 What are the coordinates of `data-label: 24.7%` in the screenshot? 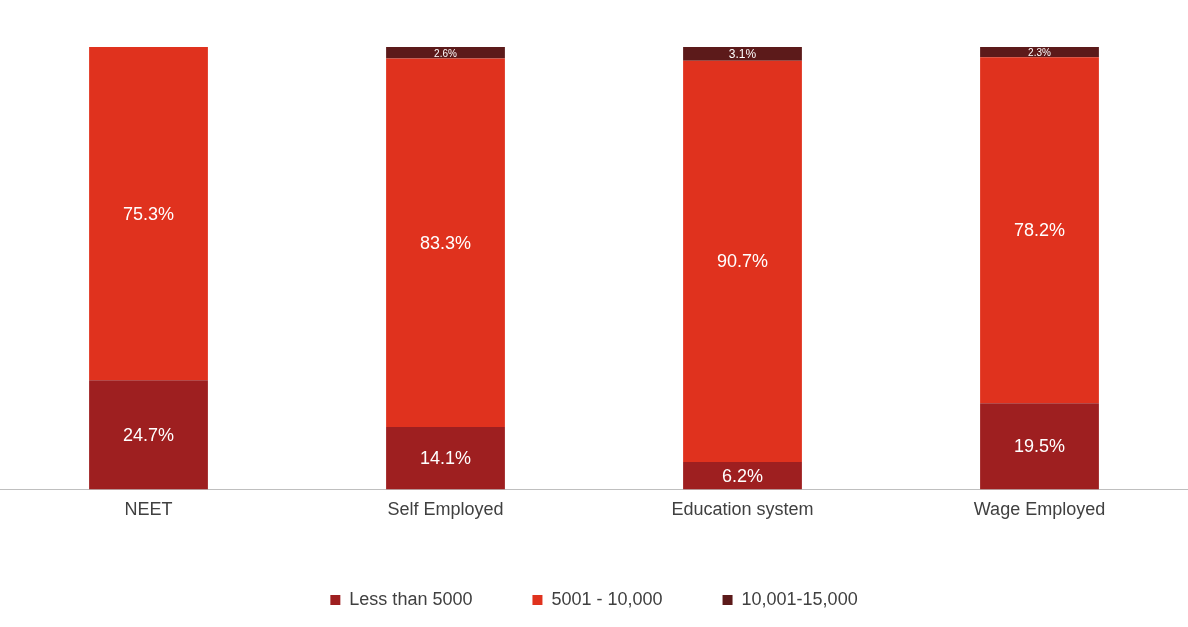 It's located at (148, 434).